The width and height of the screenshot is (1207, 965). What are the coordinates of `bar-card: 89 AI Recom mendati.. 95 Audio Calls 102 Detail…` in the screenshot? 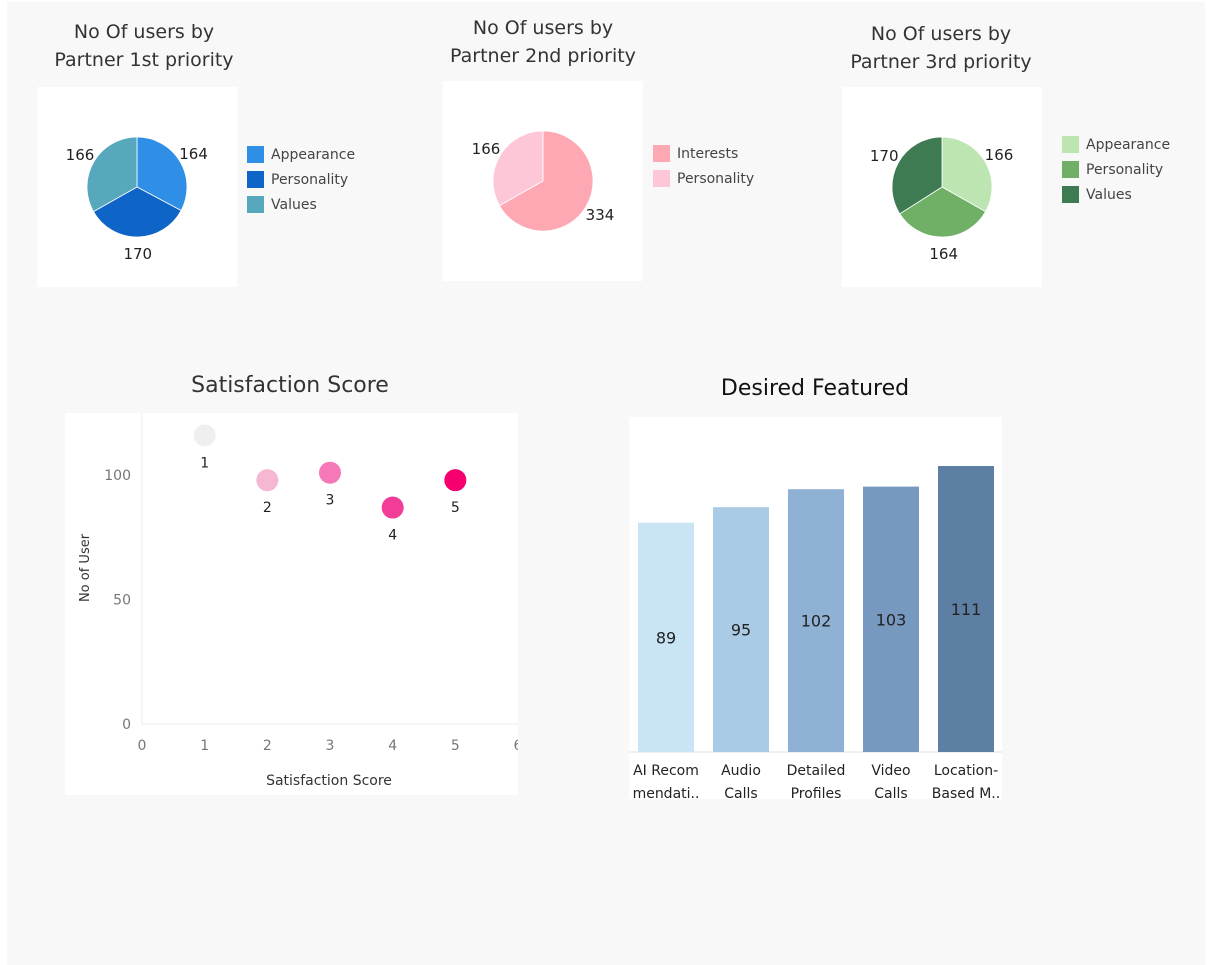 It's located at (815, 609).